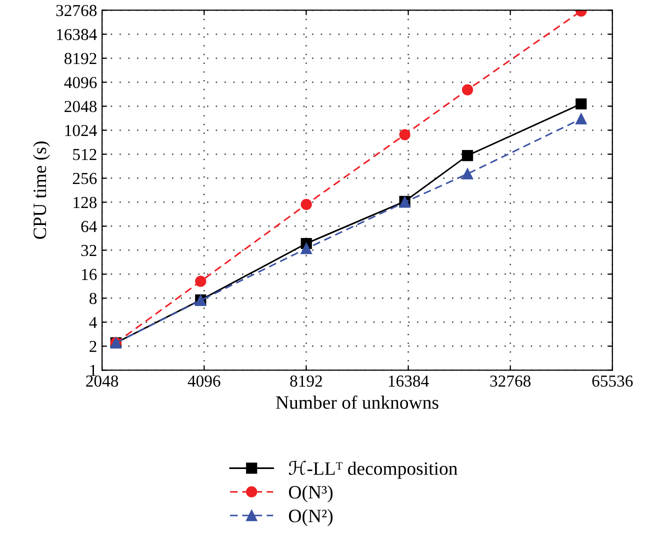 This screenshot has width=646, height=538. I want to click on y-tick-label: 1, so click(93, 370).